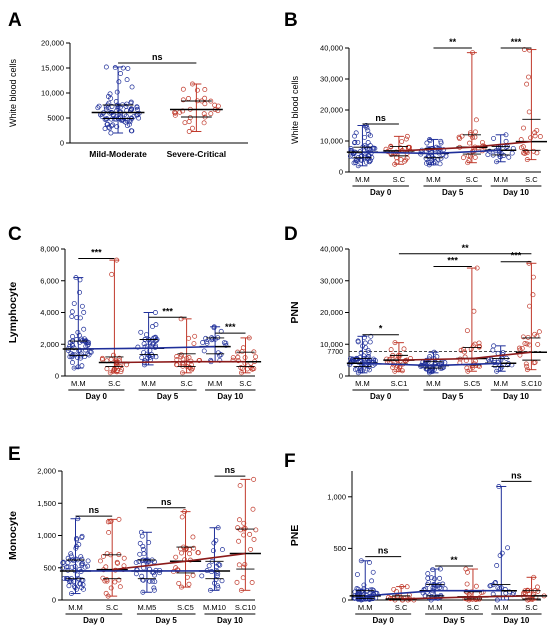 This screenshot has height=632, width=550. What do you see at coordinates (46, 503) in the screenshot?
I see `y-tick-label: 1,500` at bounding box center [46, 503].